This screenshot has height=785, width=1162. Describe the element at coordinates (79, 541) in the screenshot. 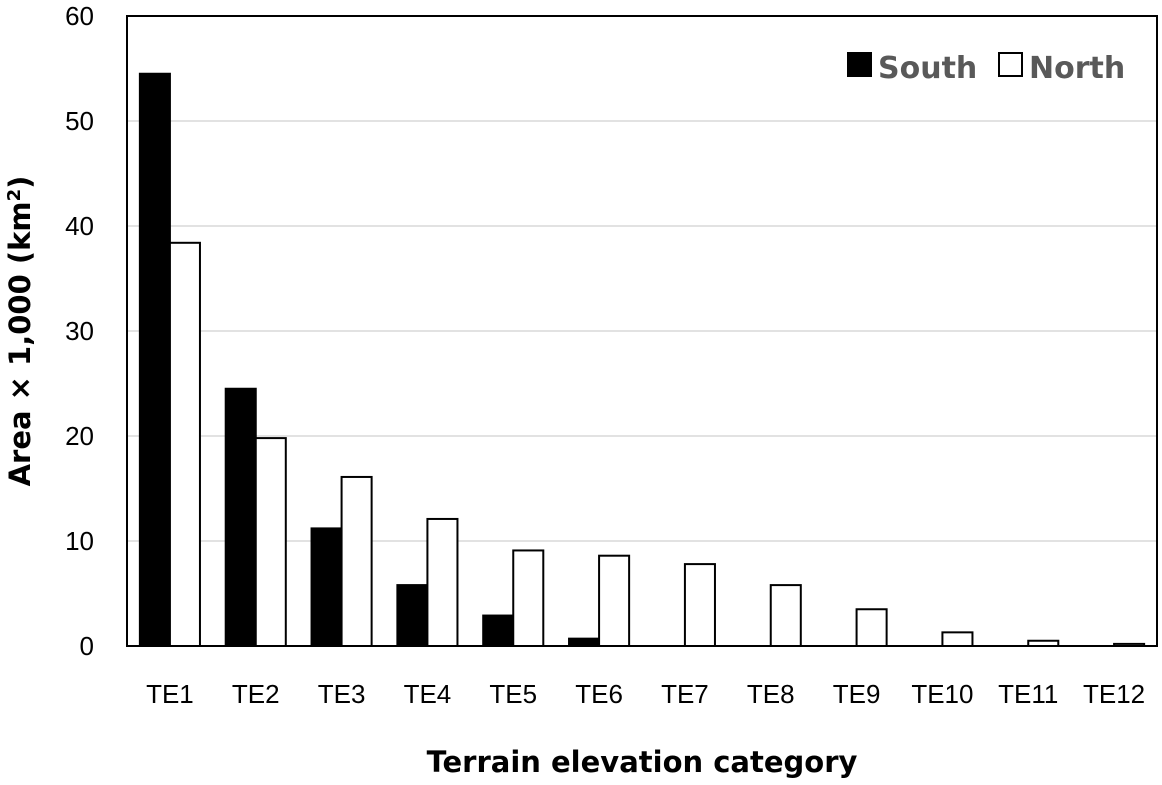

I see `y-tick-label: 10` at that location.